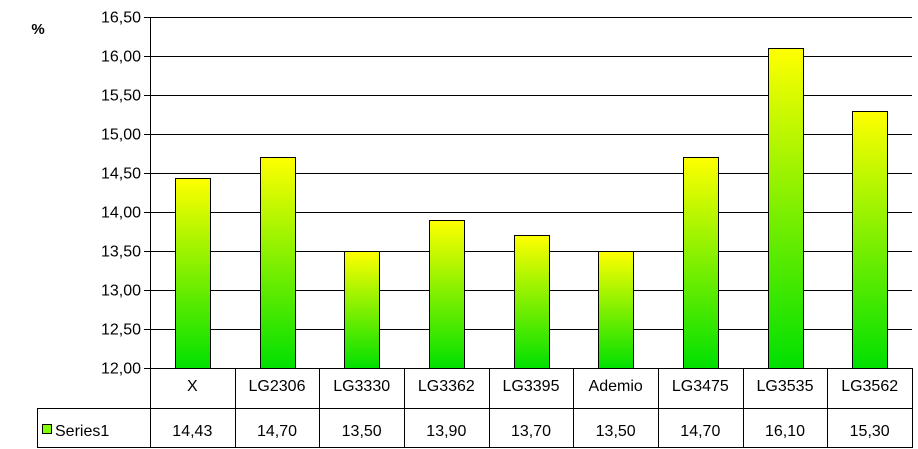 This screenshot has height=449, width=918. What do you see at coordinates (446, 431) in the screenshot?
I see `table-value-cell: 13,90` at bounding box center [446, 431].